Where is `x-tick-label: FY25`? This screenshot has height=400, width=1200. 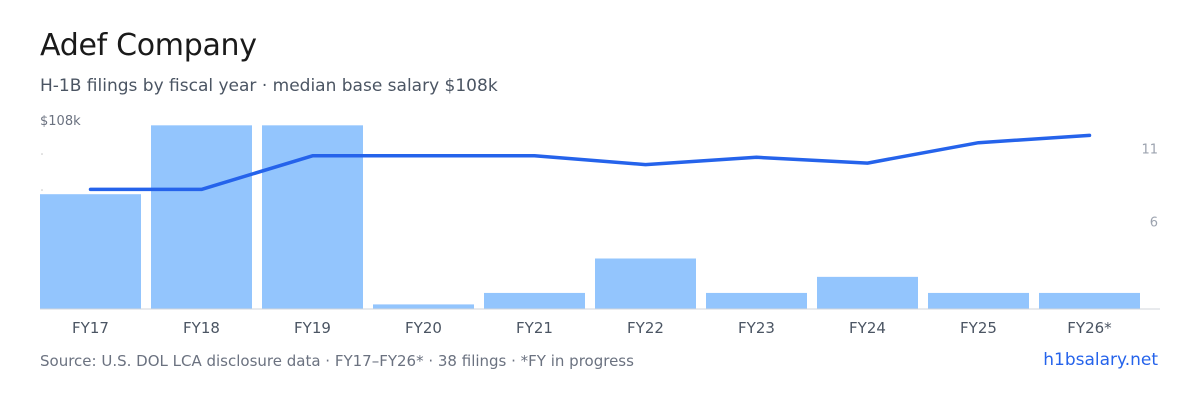 x-tick-label: FY25 is located at coordinates (978, 328).